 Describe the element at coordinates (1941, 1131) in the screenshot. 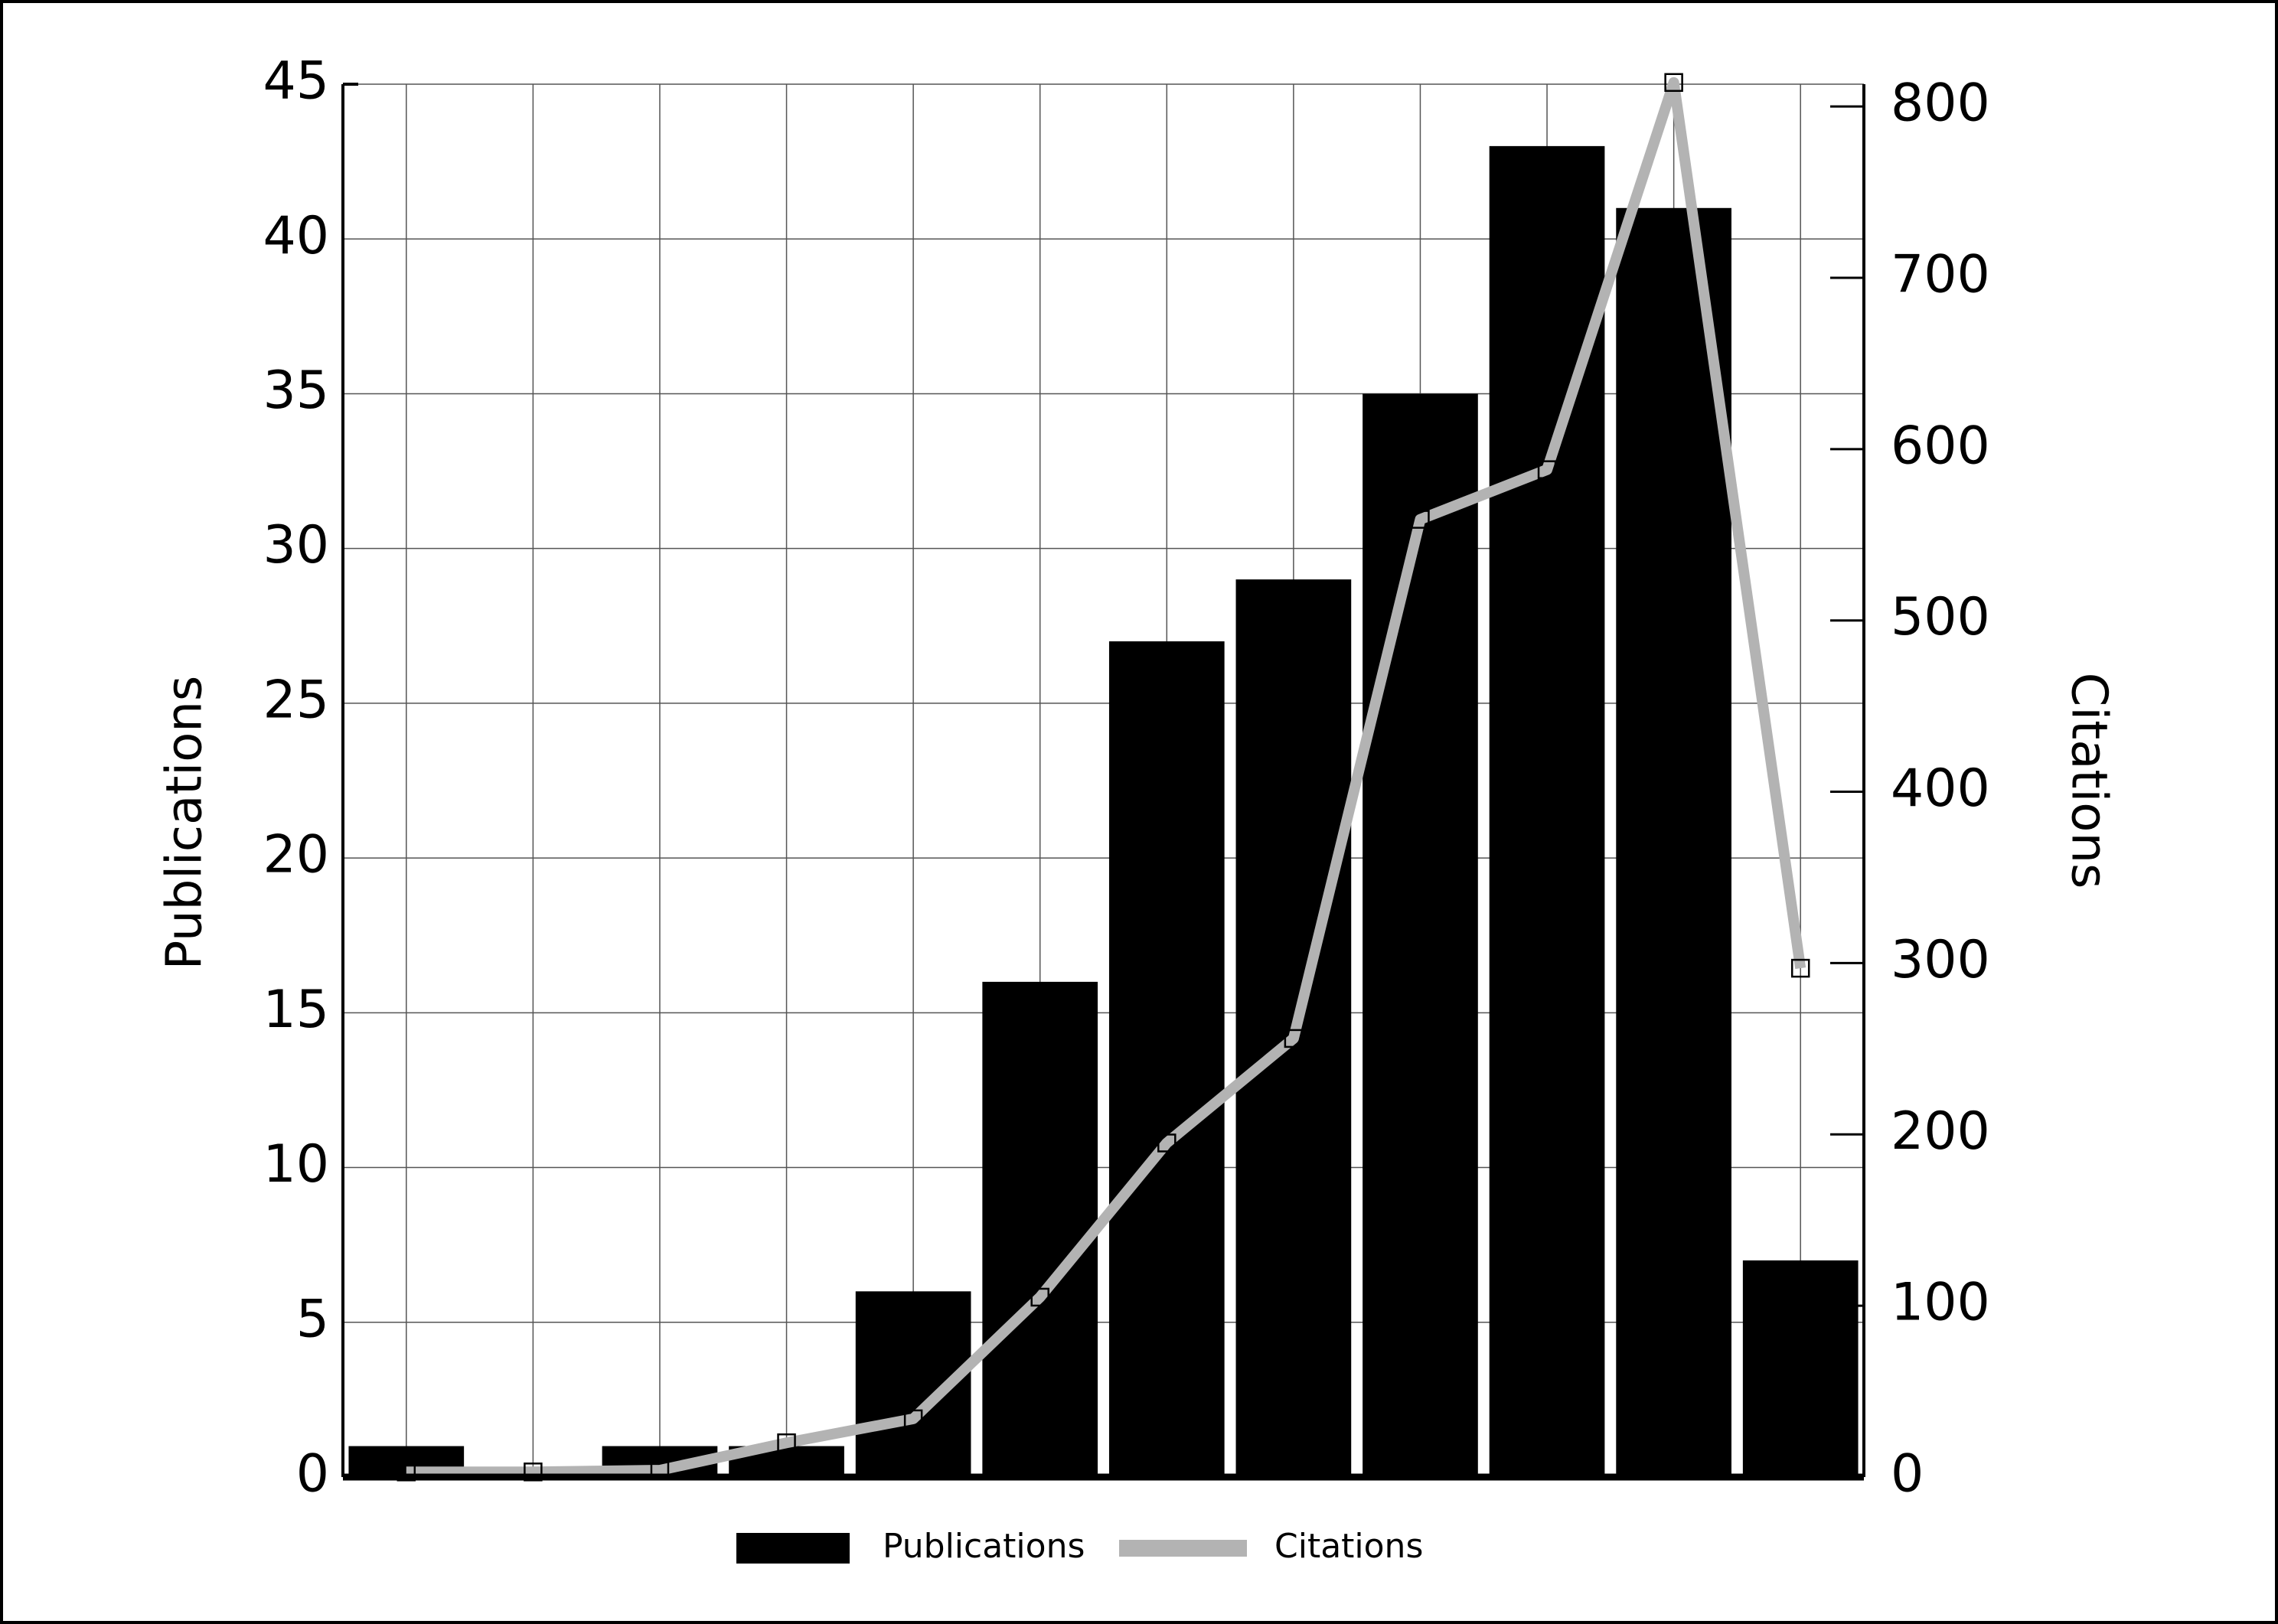

I see `y2-tick-label: 200` at that location.